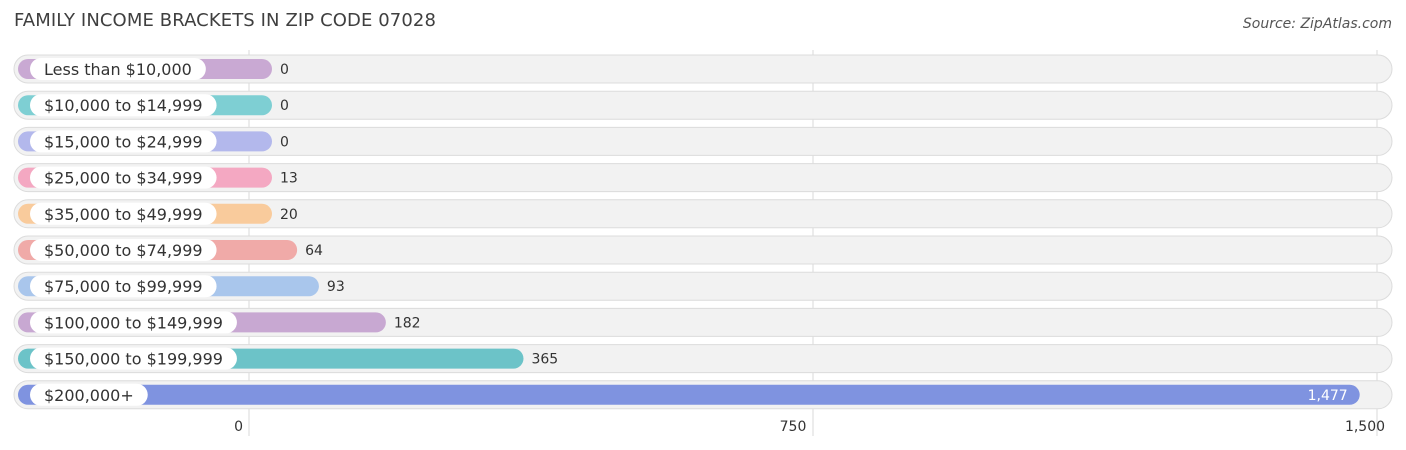 Image resolution: width=1406 pixels, height=450 pixels. Describe the element at coordinates (225, 20) in the screenshot. I see `chart-title: FAMILY INCOME BRACKETS IN ZIP CODE 07028` at that location.